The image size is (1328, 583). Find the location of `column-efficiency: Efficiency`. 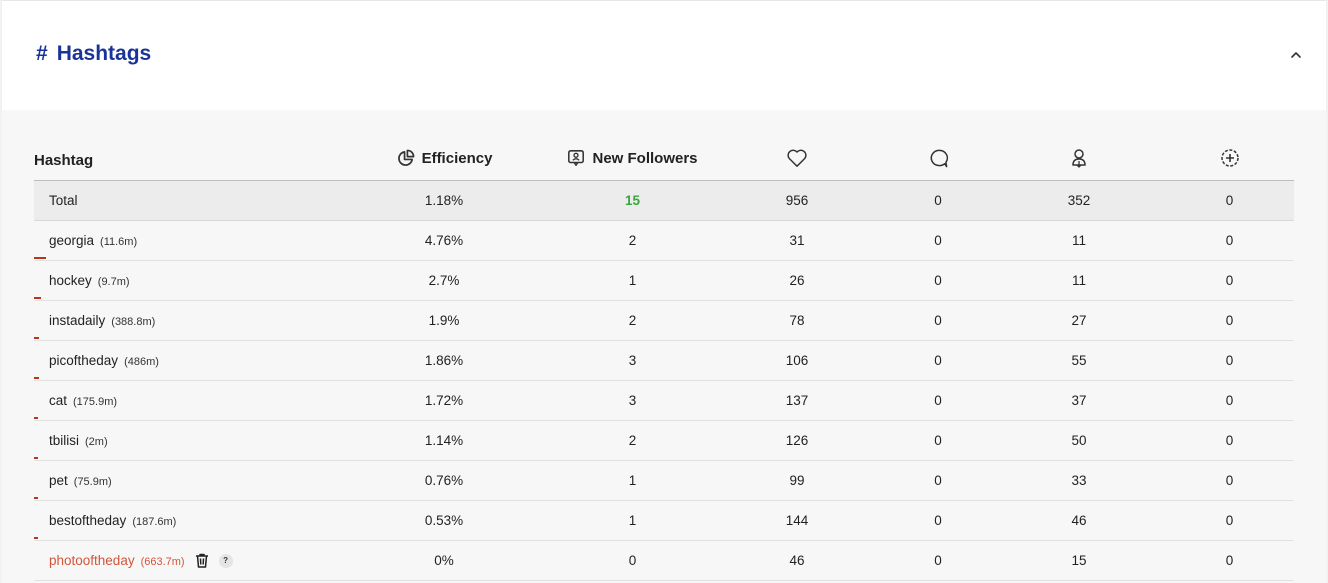

column-efficiency: Efficiency is located at coordinates (444, 160).